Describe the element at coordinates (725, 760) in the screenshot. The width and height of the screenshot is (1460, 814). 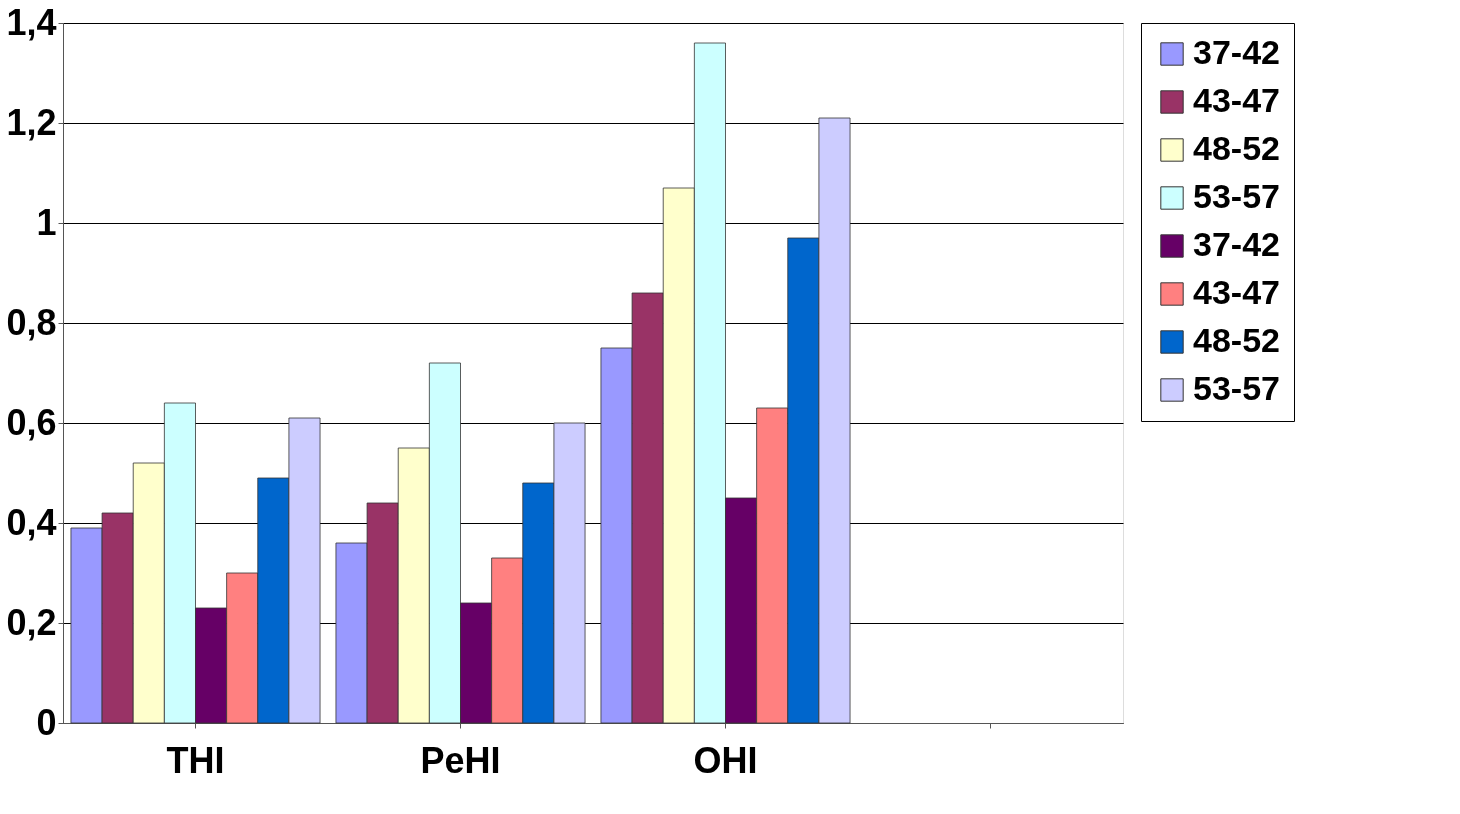
I see `x-tick-label: OHI` at that location.